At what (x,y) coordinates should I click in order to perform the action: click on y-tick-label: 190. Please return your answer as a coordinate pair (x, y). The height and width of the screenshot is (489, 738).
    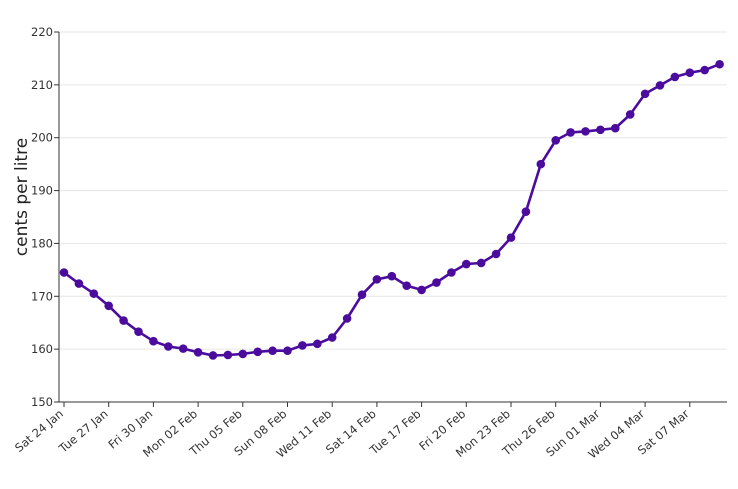
    Looking at the image, I should click on (42, 191).